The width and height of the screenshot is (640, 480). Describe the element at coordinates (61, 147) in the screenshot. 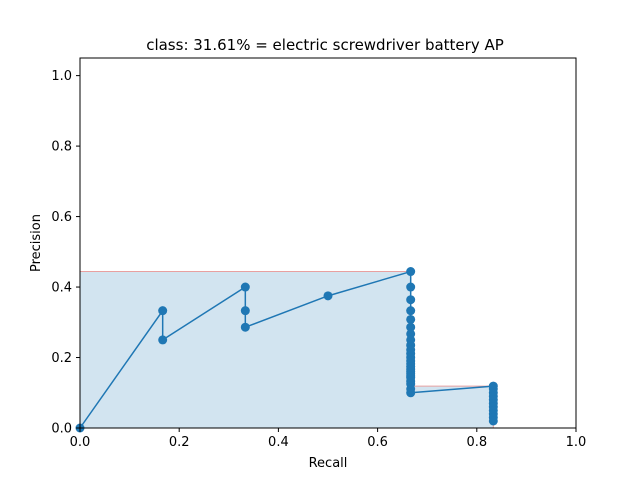

I see `y-tick-label: 0.8` at that location.